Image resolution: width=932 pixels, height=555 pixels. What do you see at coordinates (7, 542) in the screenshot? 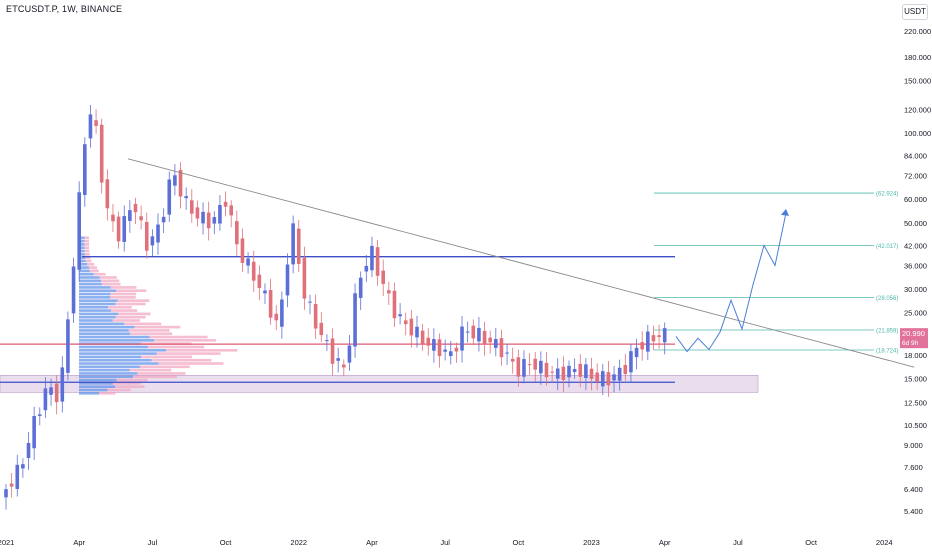
I see `x-axis-tick-label: 2021` at bounding box center [7, 542].